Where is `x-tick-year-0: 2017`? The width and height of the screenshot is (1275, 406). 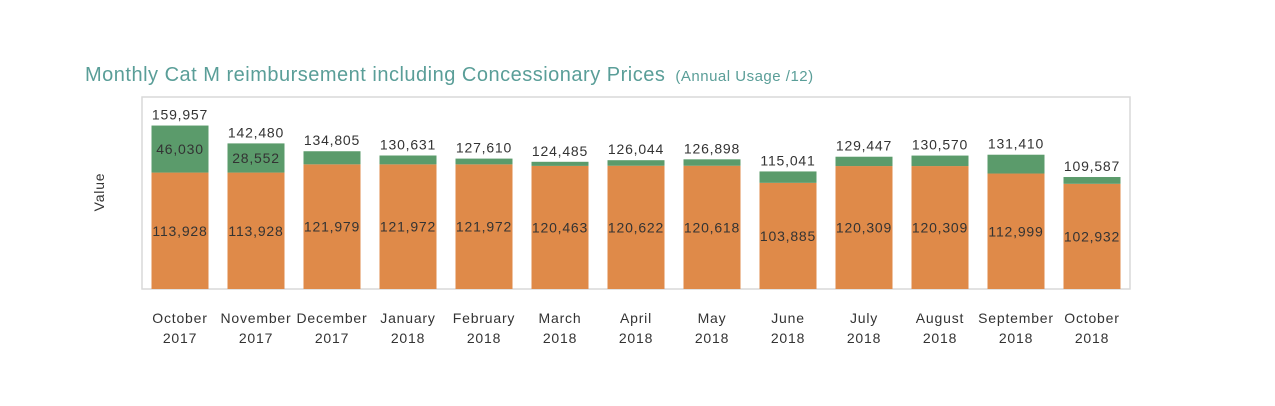
x-tick-year-0: 2017 is located at coordinates (180, 338).